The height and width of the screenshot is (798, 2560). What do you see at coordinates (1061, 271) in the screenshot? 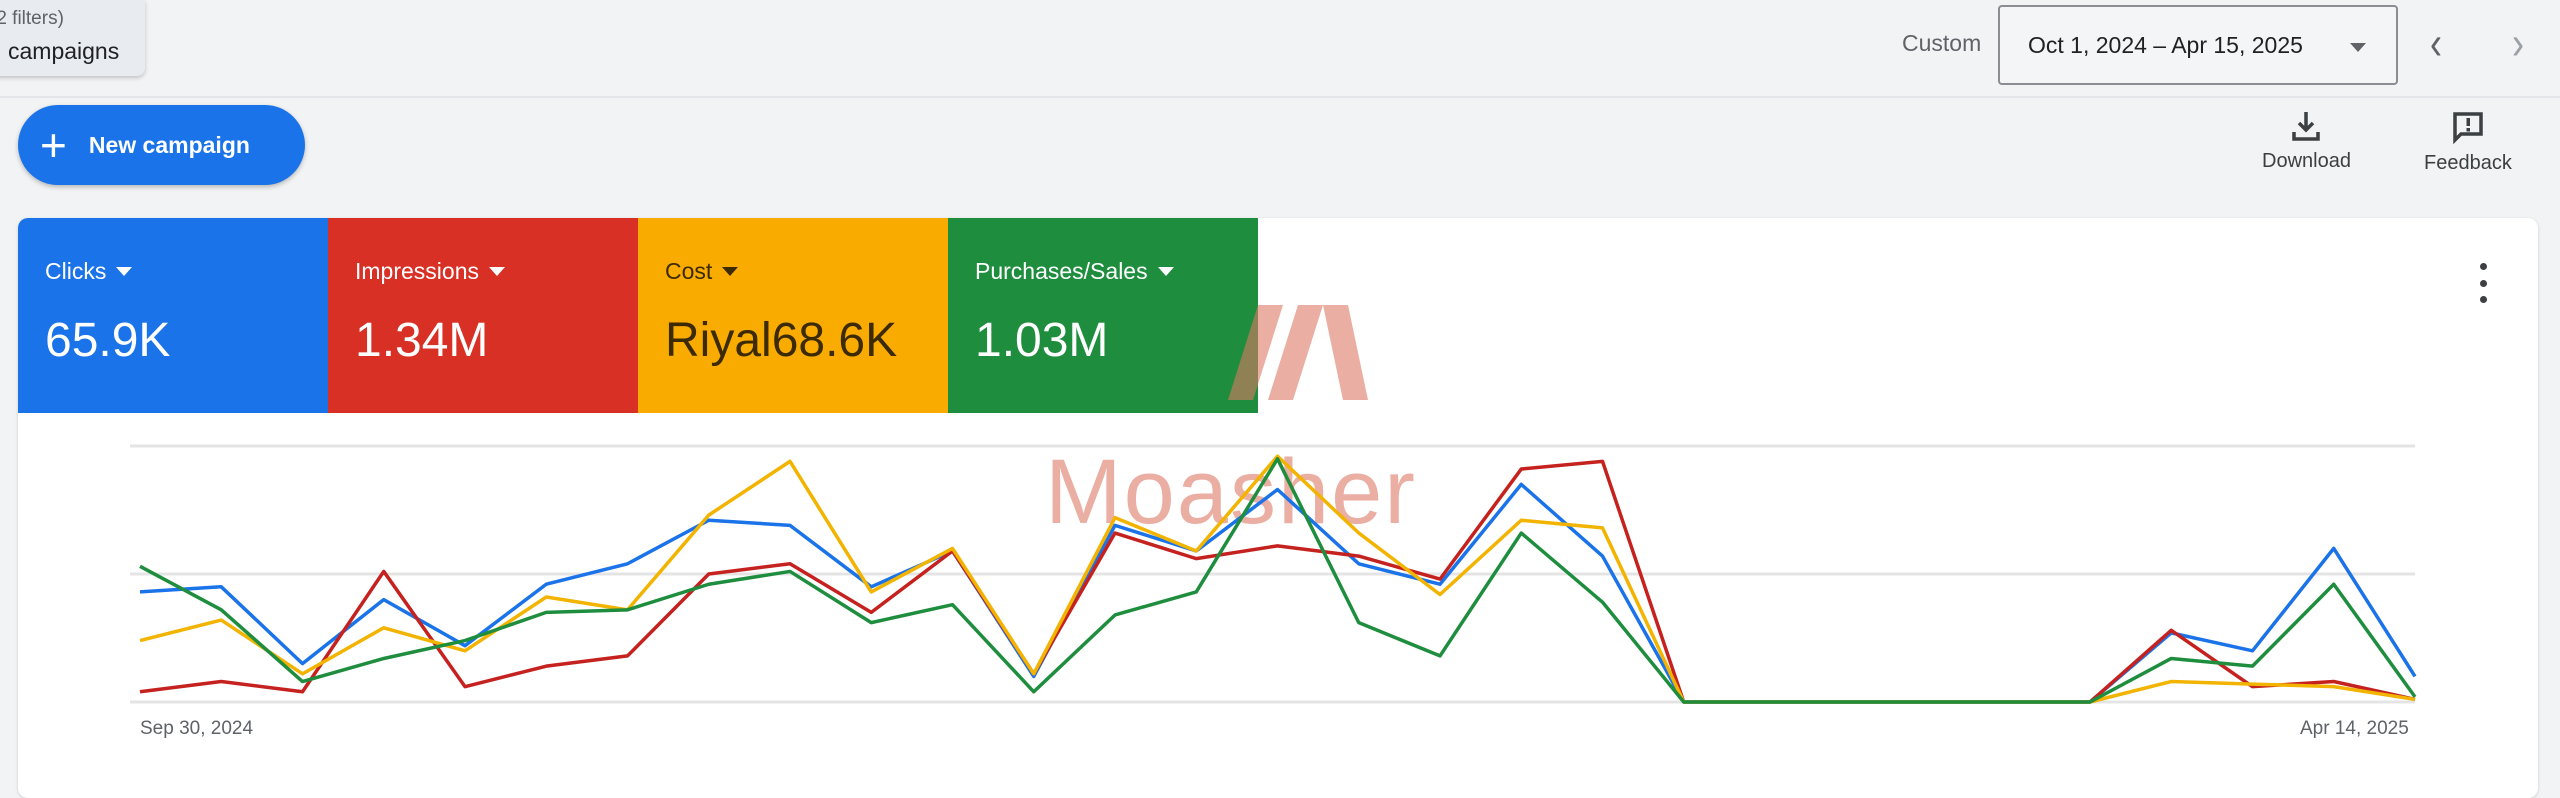
I see `metric-name: Purchases/Sales` at bounding box center [1061, 271].